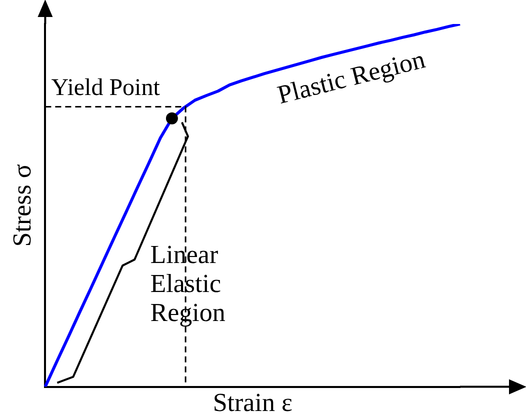 The height and width of the screenshot is (420, 526). What do you see at coordinates (252, 403) in the screenshot?
I see `x-axis-title: Strain ε` at bounding box center [252, 403].